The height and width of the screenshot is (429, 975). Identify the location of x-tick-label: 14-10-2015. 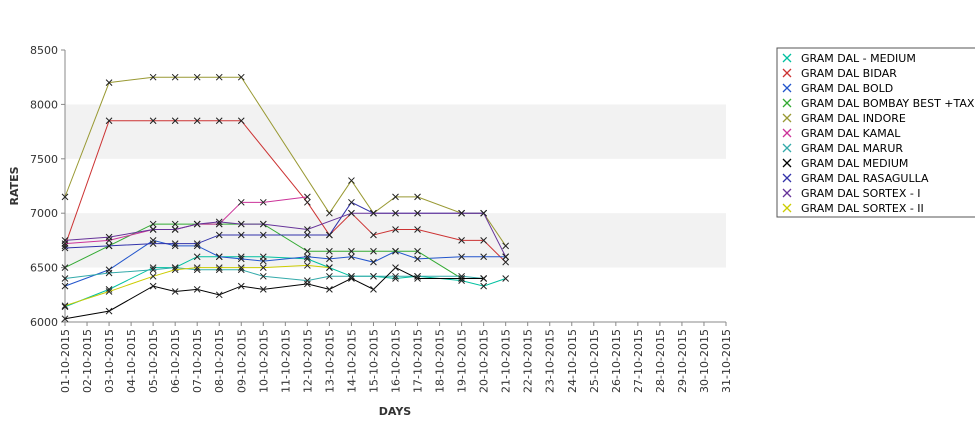
(351, 361).